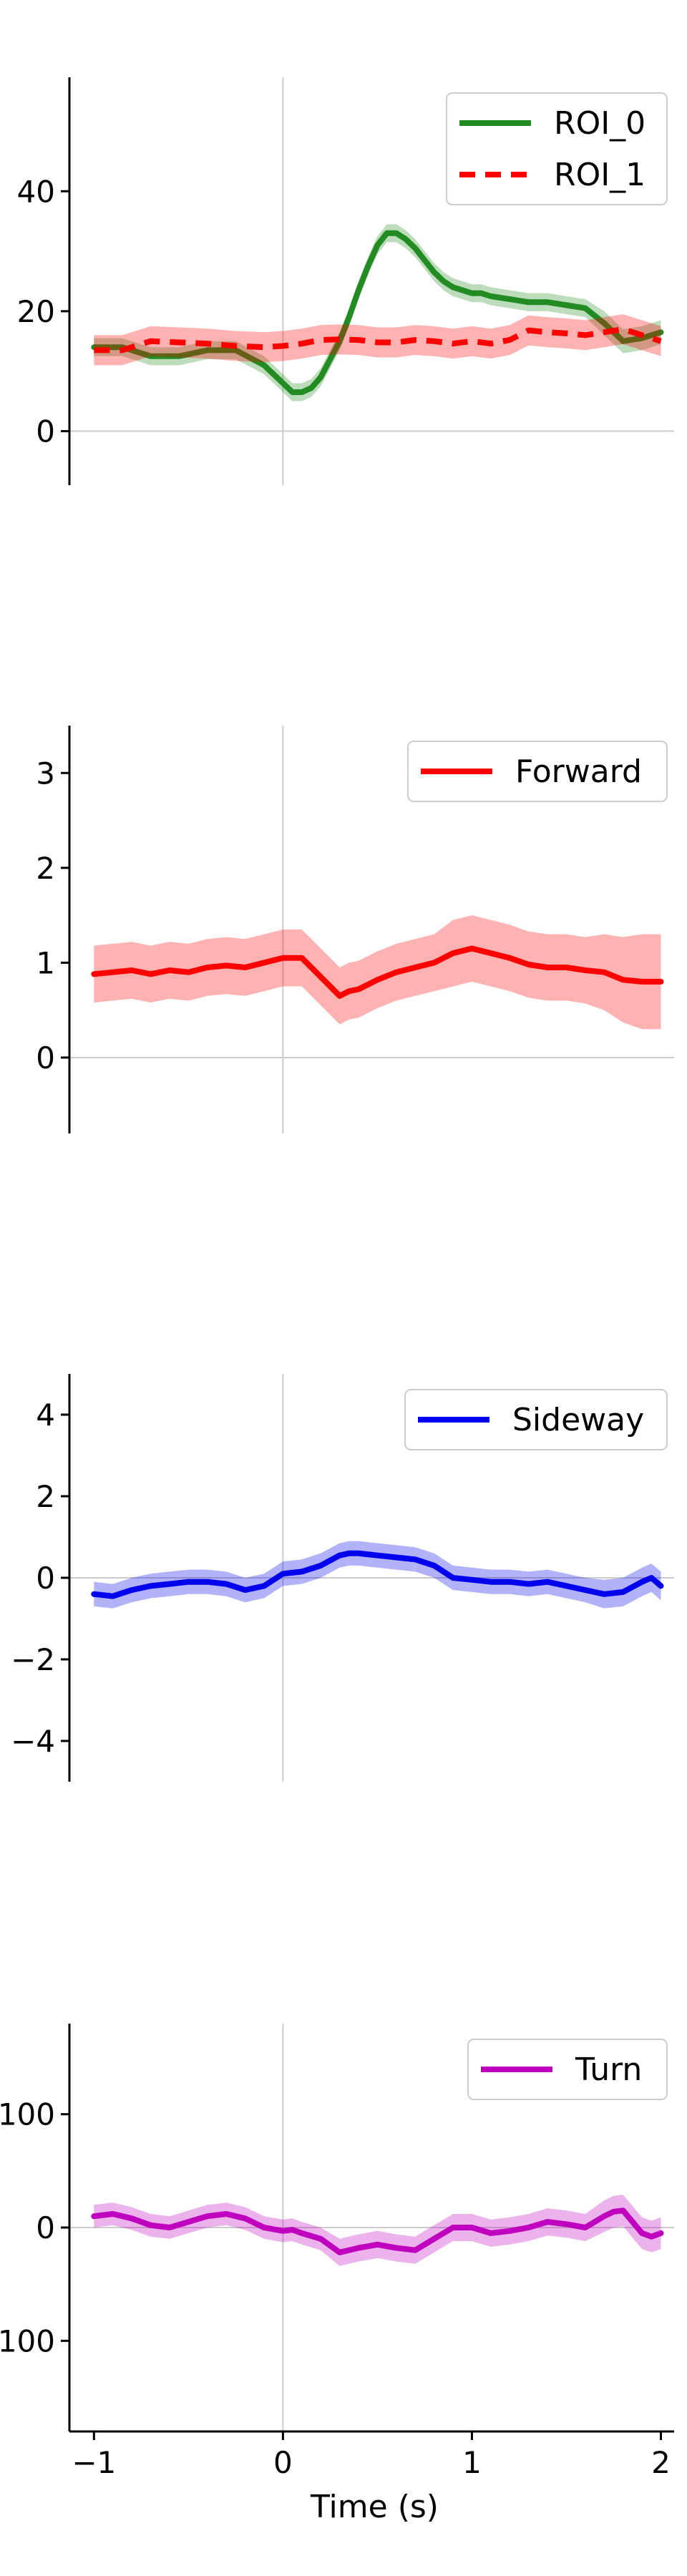 This screenshot has height=2576, width=687. I want to click on y-tick-label: −2, so click(33, 1659).